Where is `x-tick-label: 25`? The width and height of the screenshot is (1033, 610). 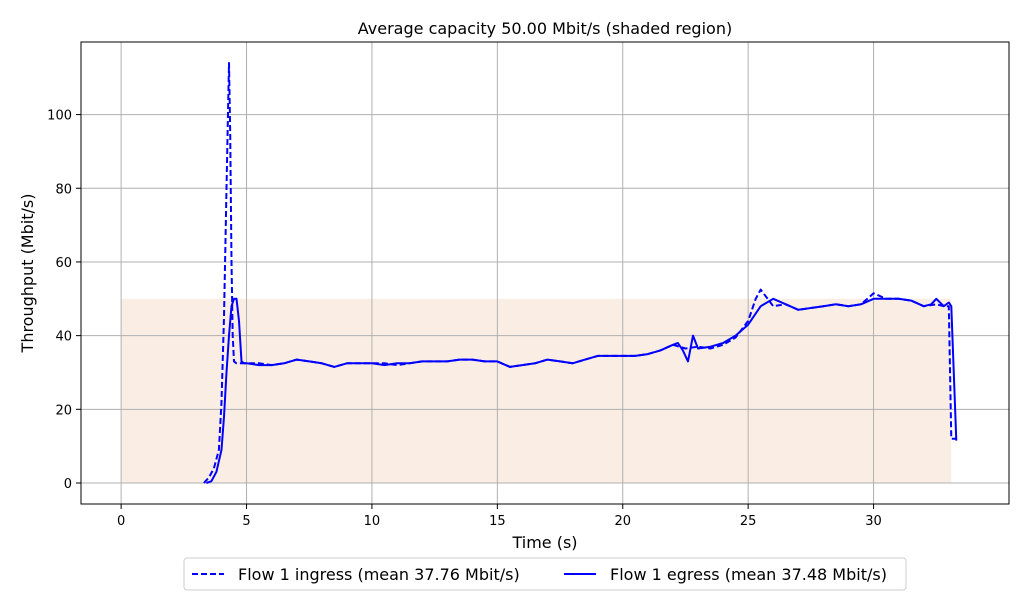 x-tick-label: 25 is located at coordinates (748, 521).